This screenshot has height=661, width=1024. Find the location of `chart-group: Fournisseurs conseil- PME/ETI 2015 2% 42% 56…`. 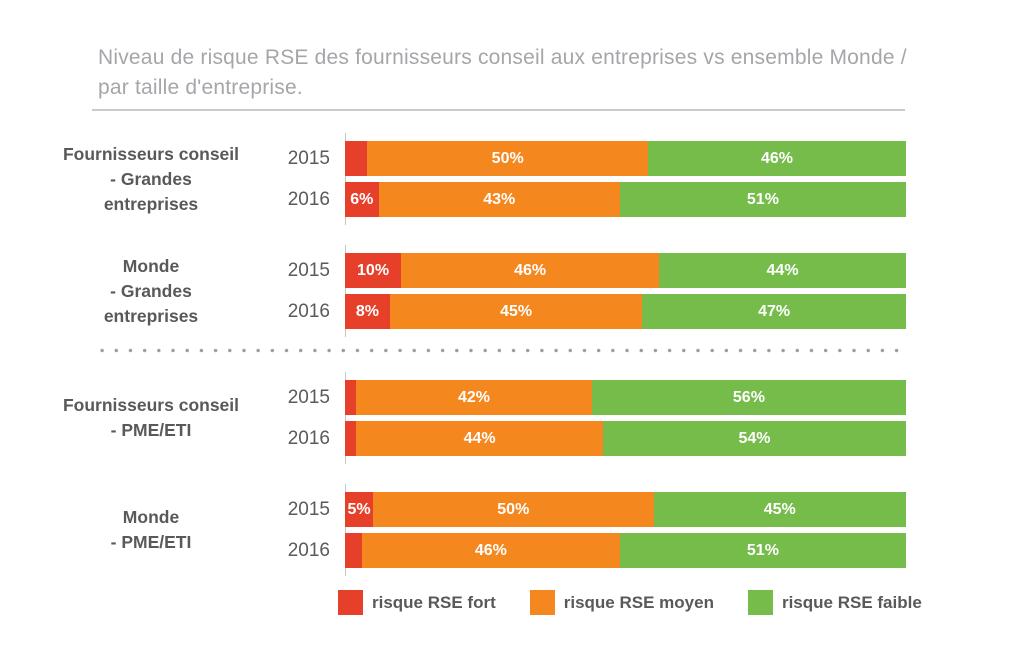

chart-group: Fournisseurs conseil- PME/ETI 2015 2% 42% 56… is located at coordinates (453, 418).